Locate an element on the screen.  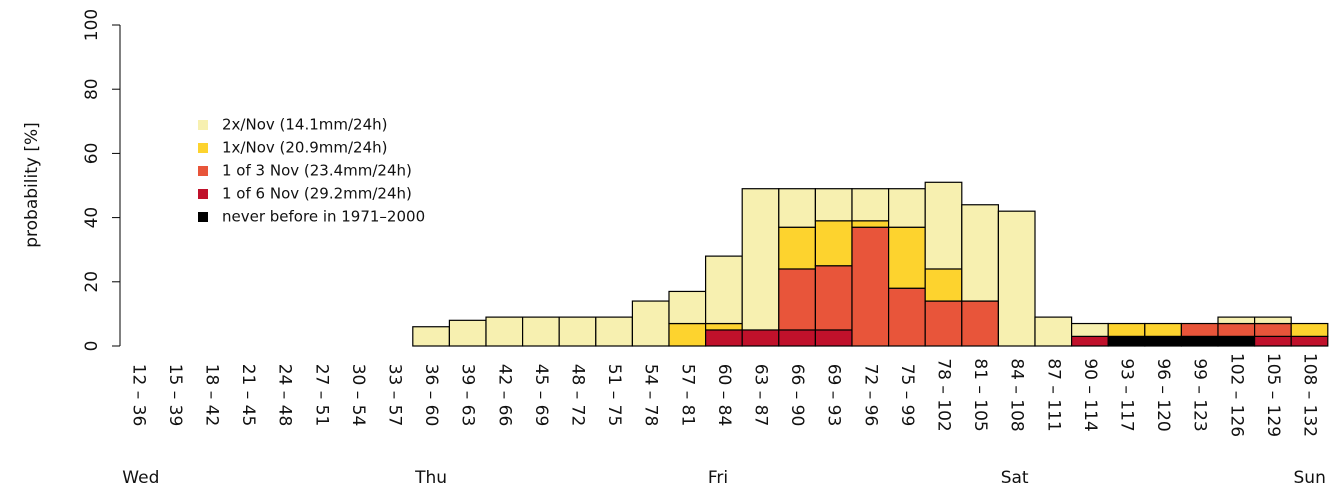
x-tick-label: 33 – 57 is located at coordinates (395, 395).